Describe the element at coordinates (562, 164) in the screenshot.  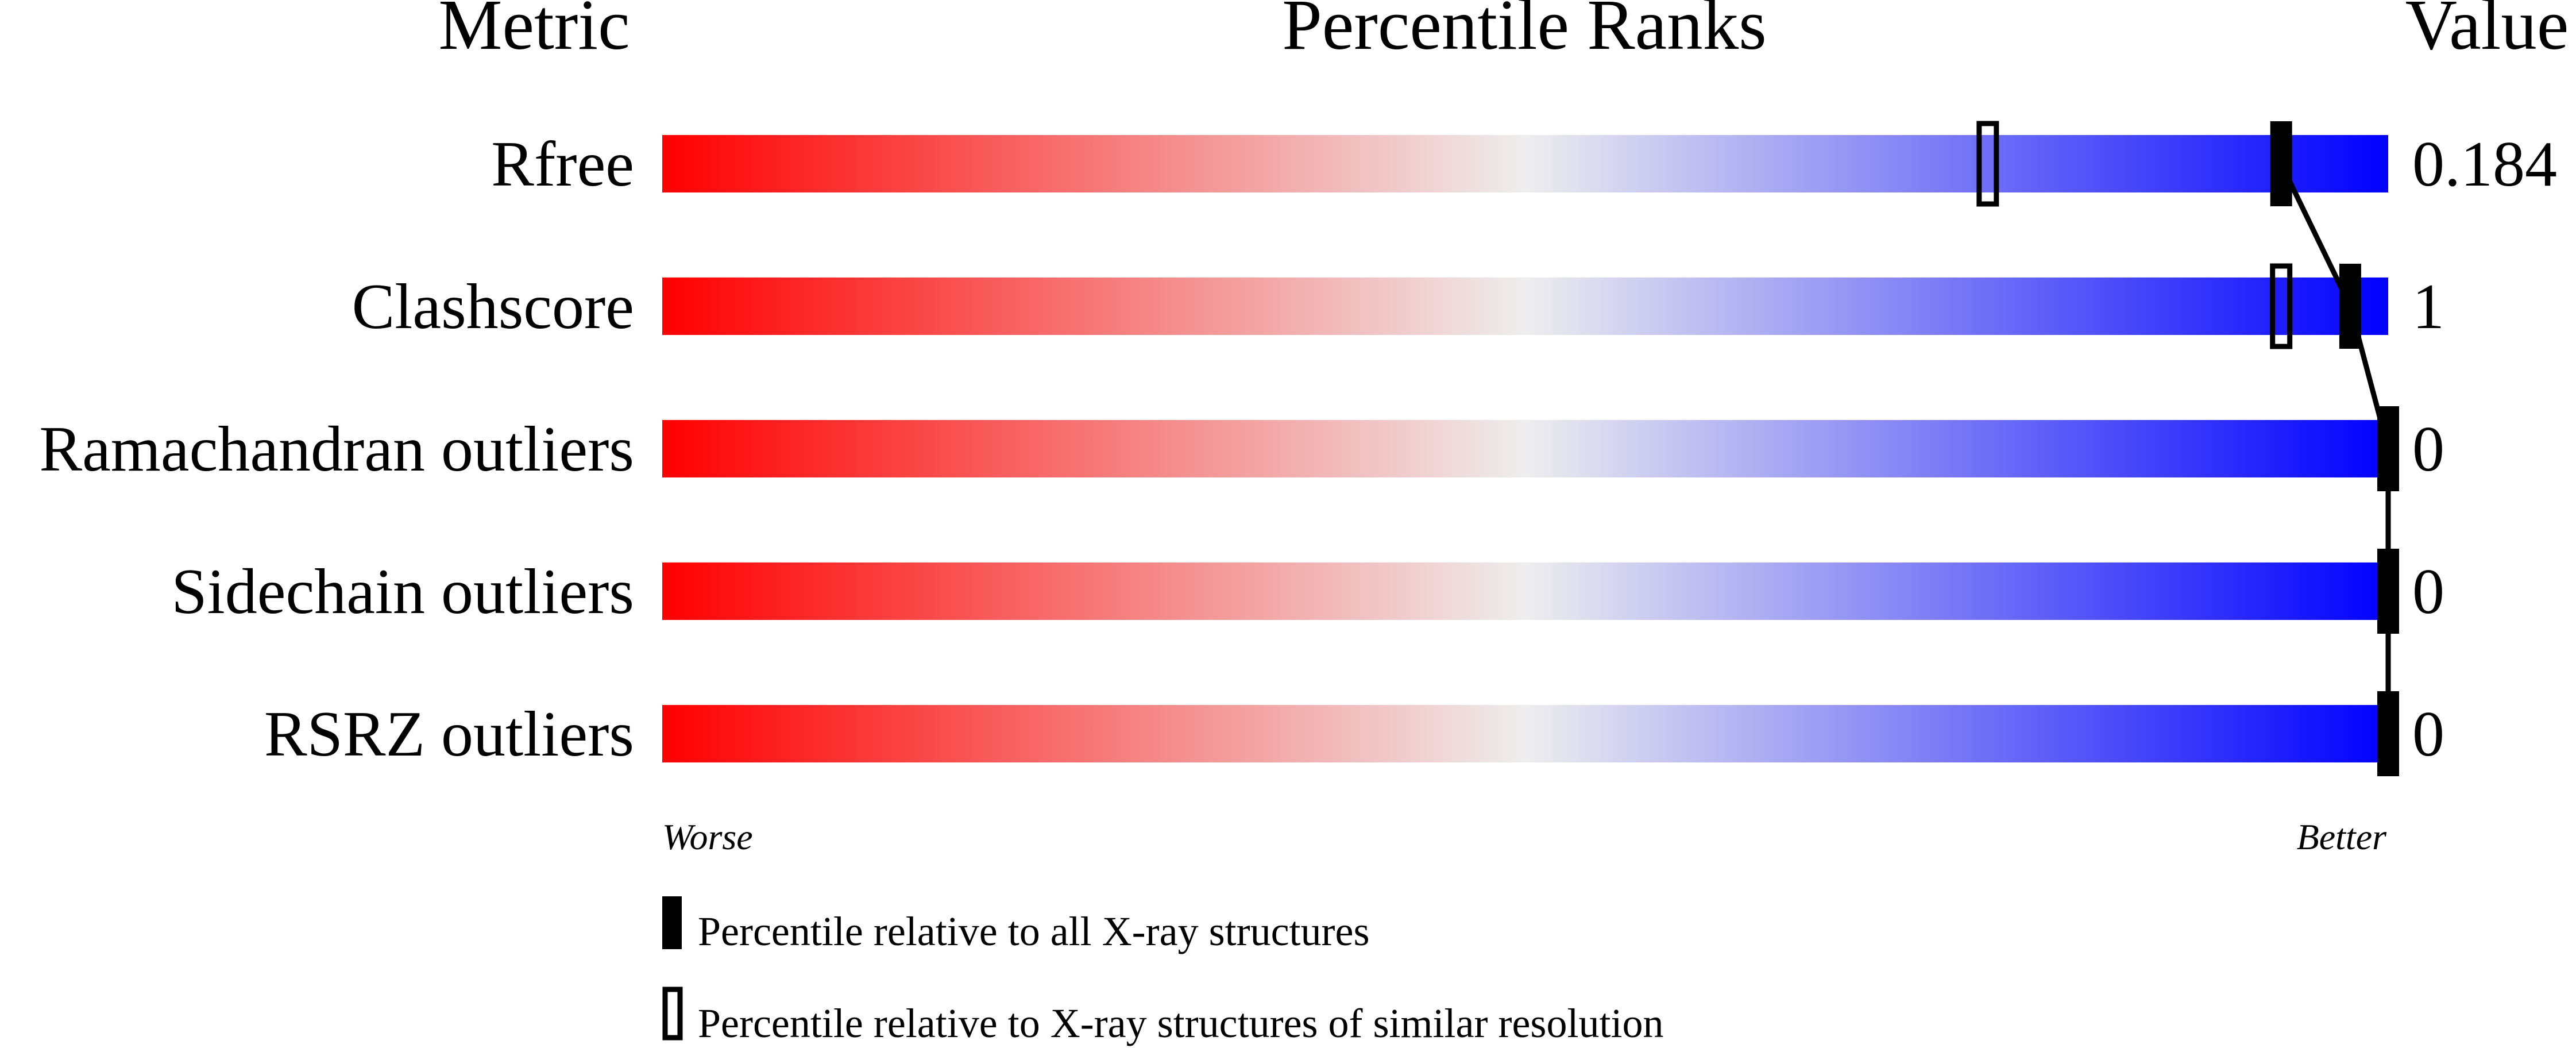
I see `metric-label: Rfree` at that location.